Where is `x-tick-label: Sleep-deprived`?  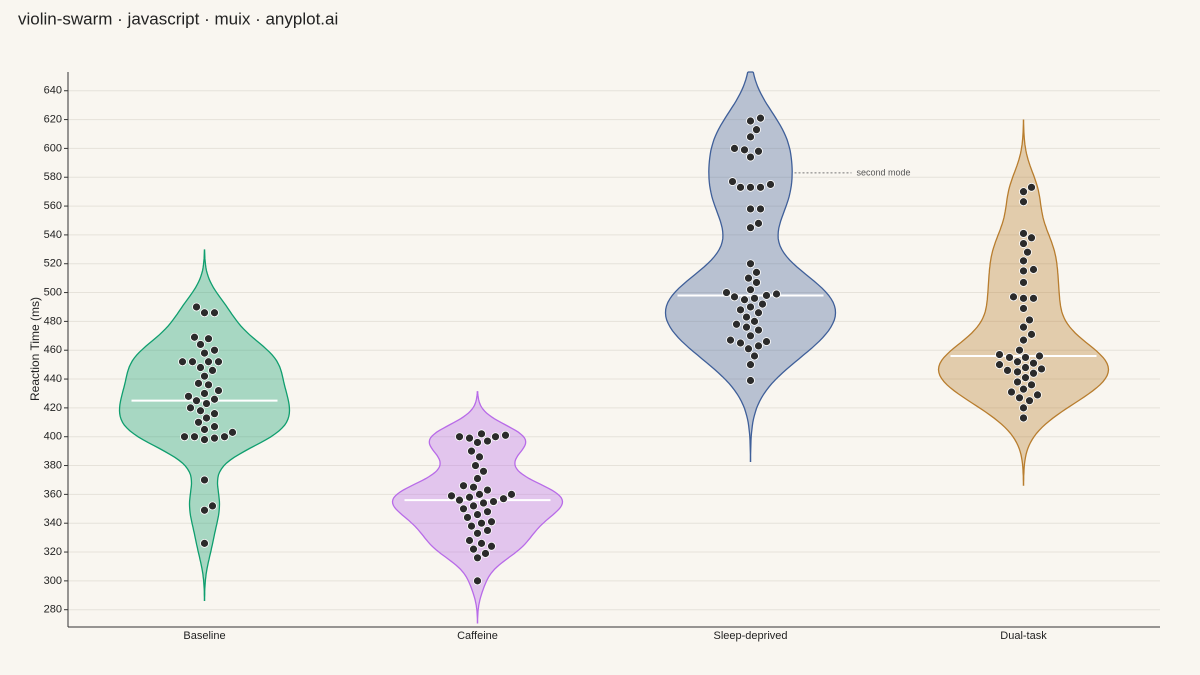
x-tick-label: Sleep-deprived is located at coordinates (751, 636).